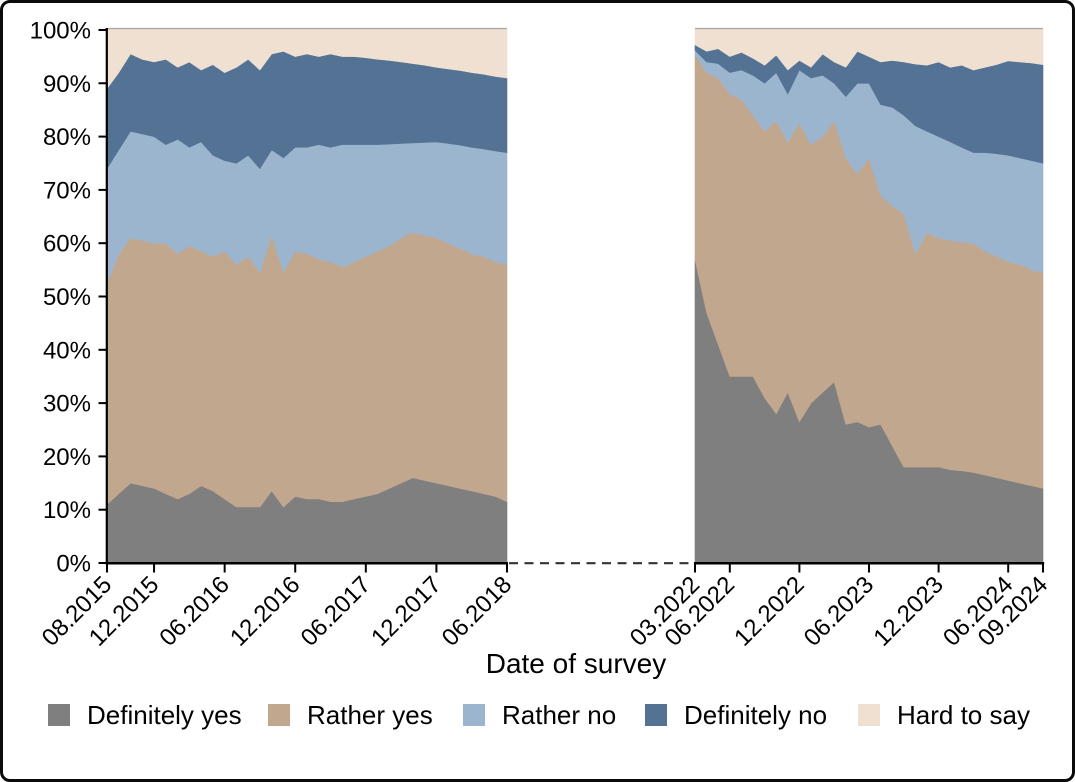 This screenshot has width=1075, height=782. Describe the element at coordinates (869, 715) in the screenshot. I see `legend-swatch-hard-to-say` at that location.